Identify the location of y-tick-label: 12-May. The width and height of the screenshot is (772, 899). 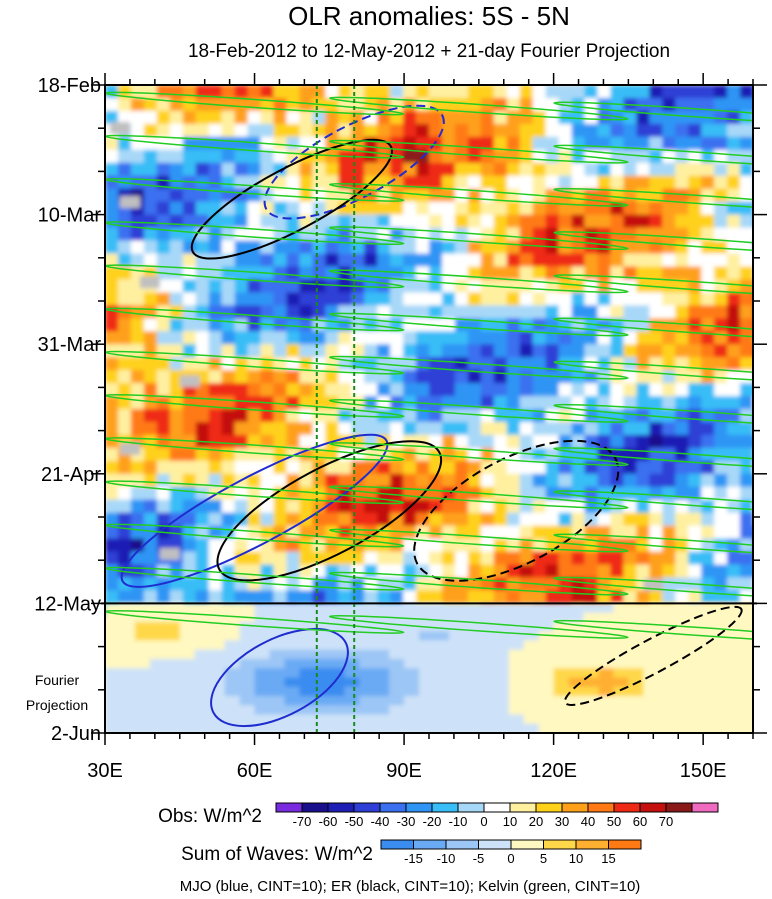
(67, 604).